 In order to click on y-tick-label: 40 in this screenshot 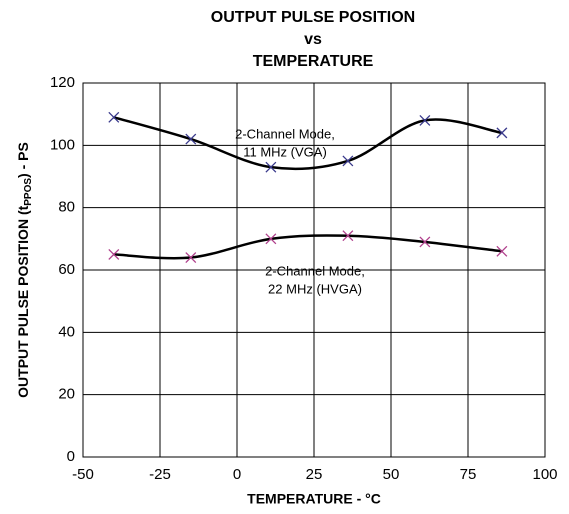, I will do `click(66, 331)`.